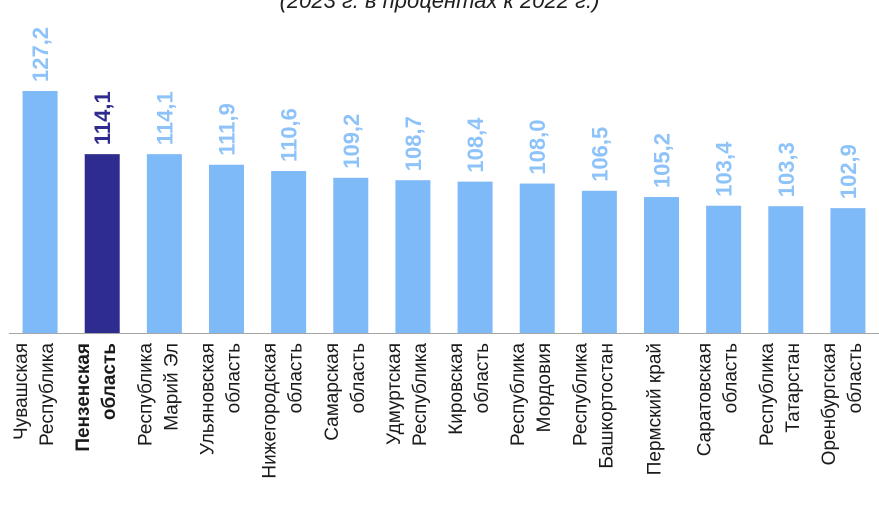 Image resolution: width=879 pixels, height=515 pixels. Describe the element at coordinates (829, 404) in the screenshot. I see `category-label: Оренбургская` at that location.